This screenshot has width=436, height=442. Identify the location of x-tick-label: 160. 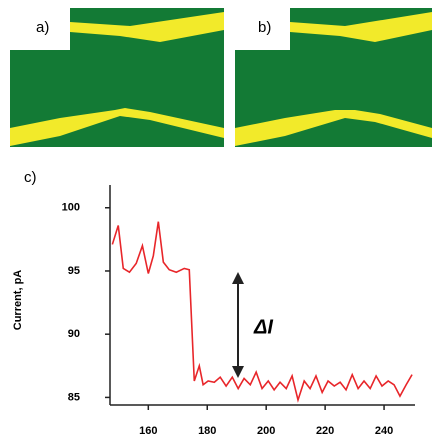
(148, 431).